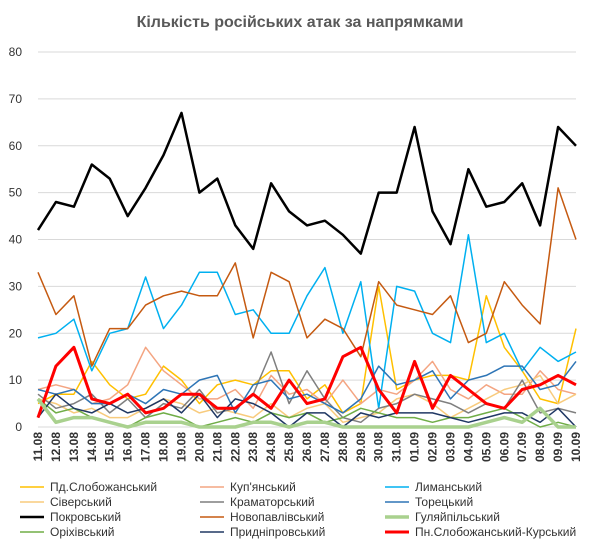  Describe the element at coordinates (81, 502) in the screenshot. I see `legend-label: Сіверський` at that location.